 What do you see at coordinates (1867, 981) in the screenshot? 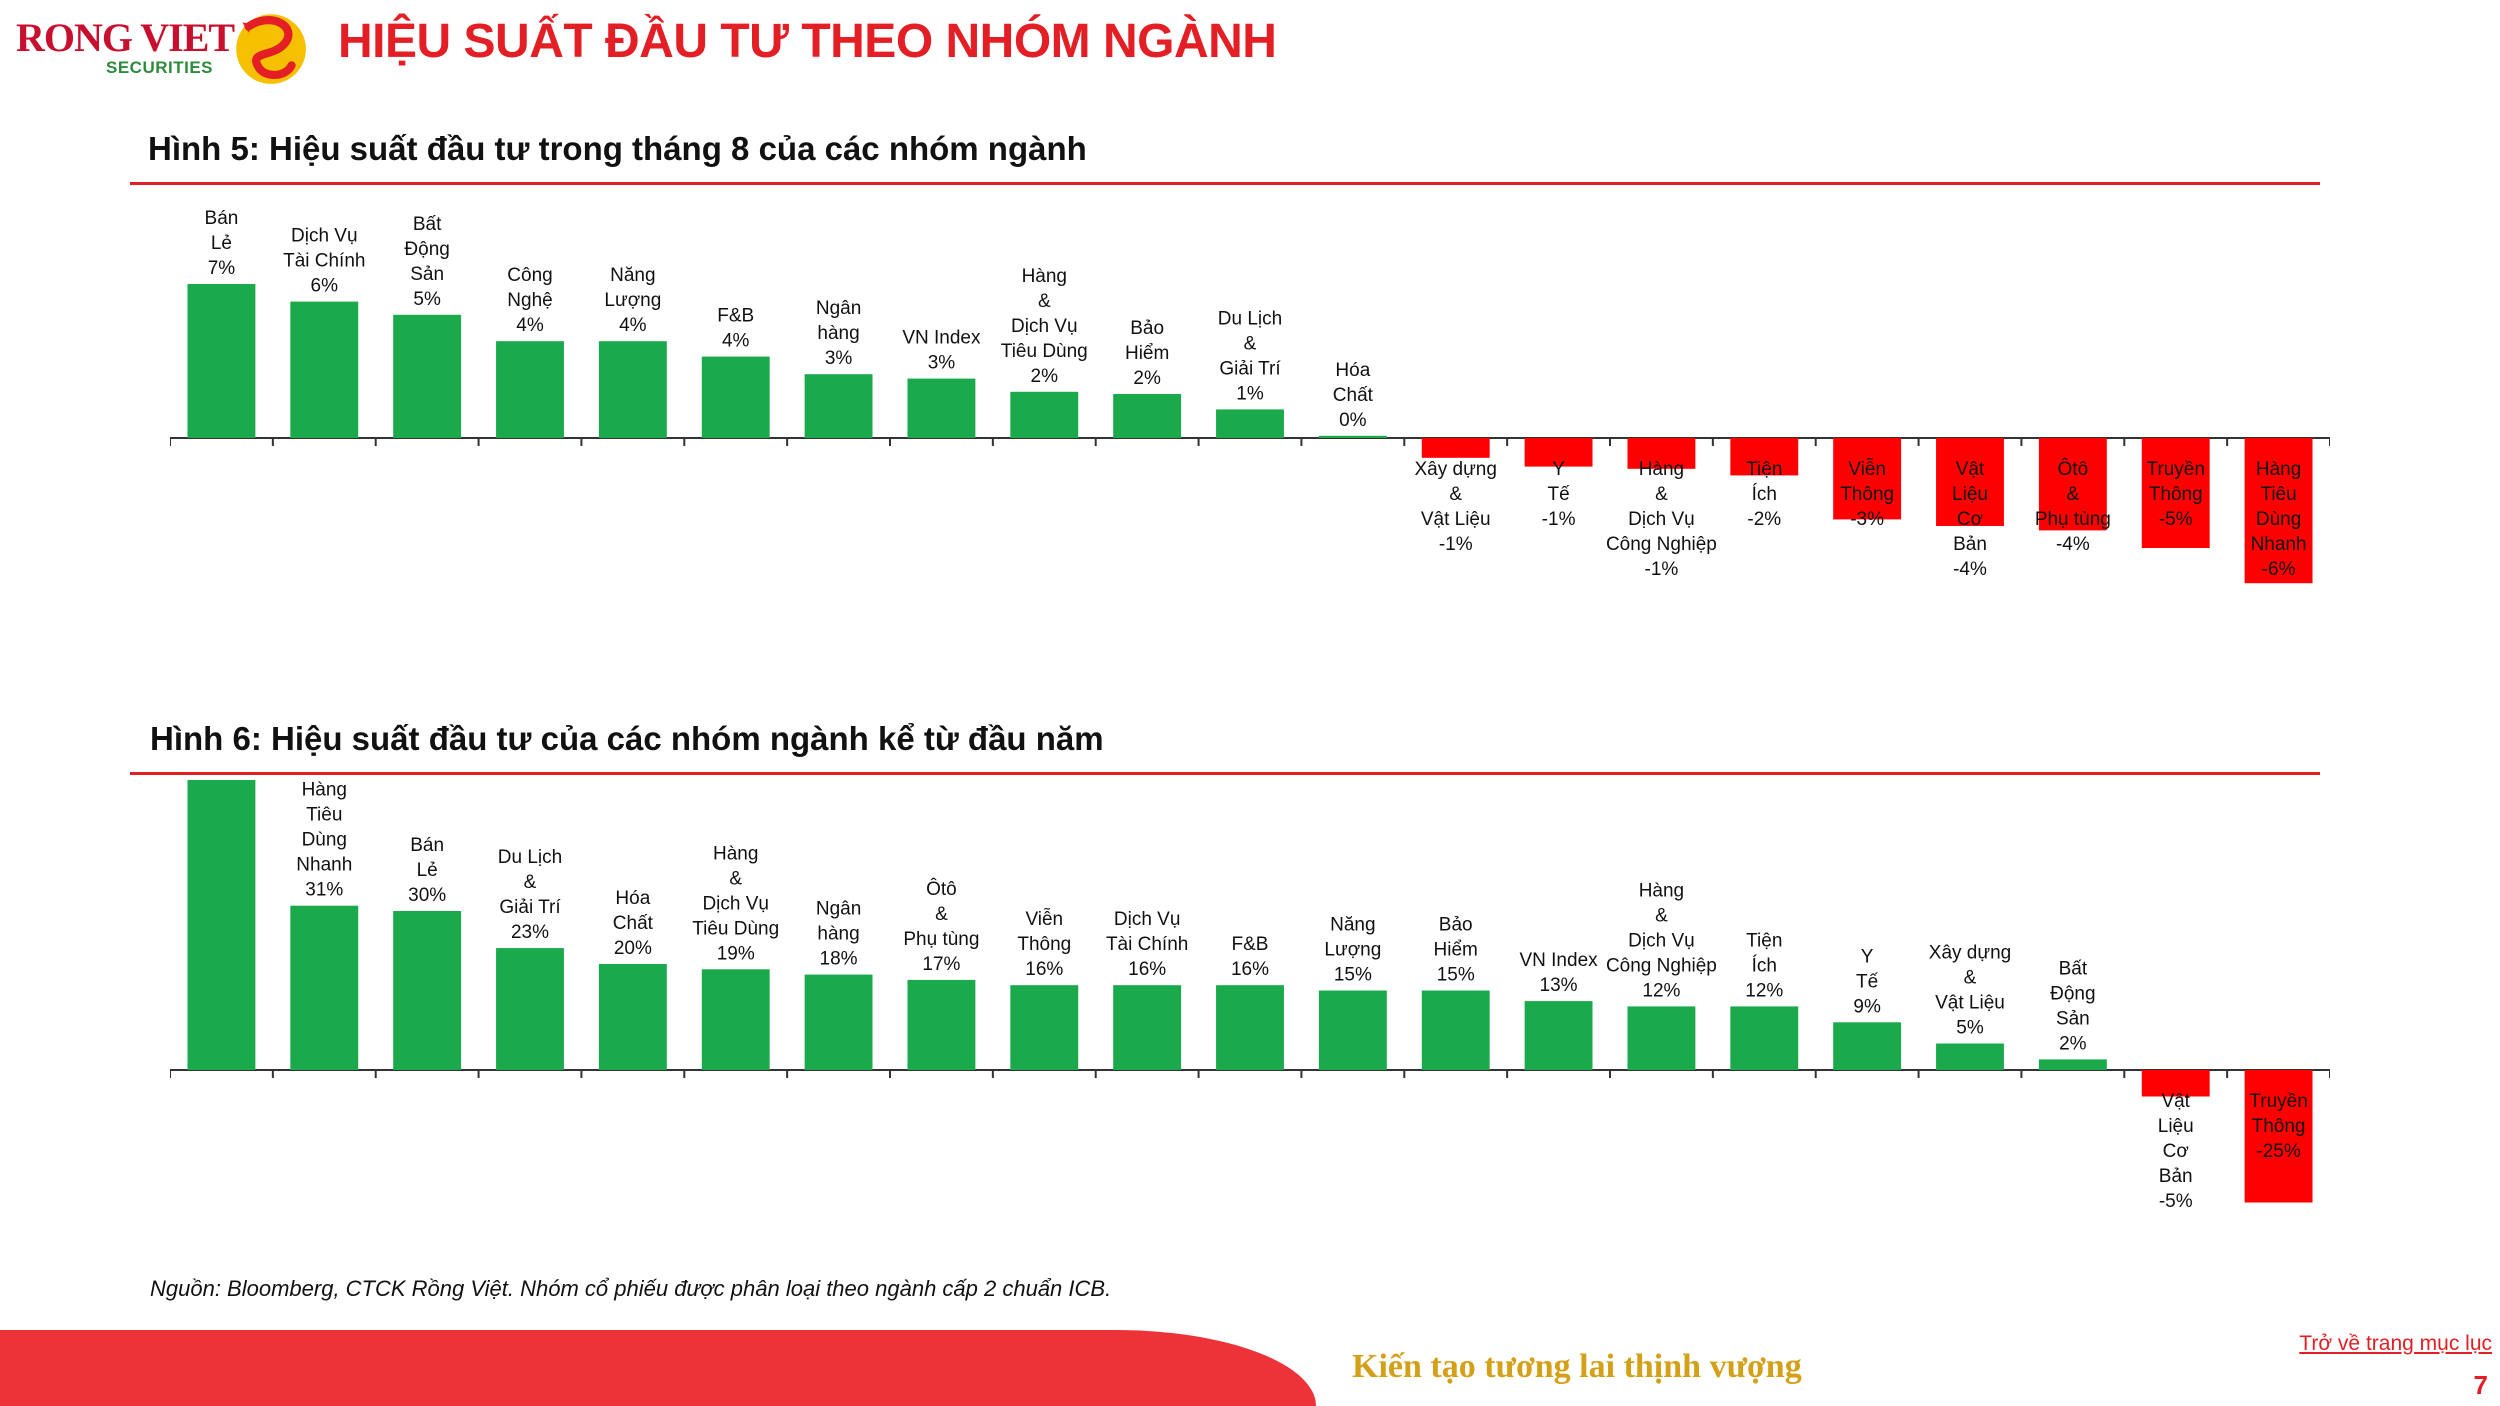
I see `fig6-category-line: Tế` at bounding box center [1867, 981].